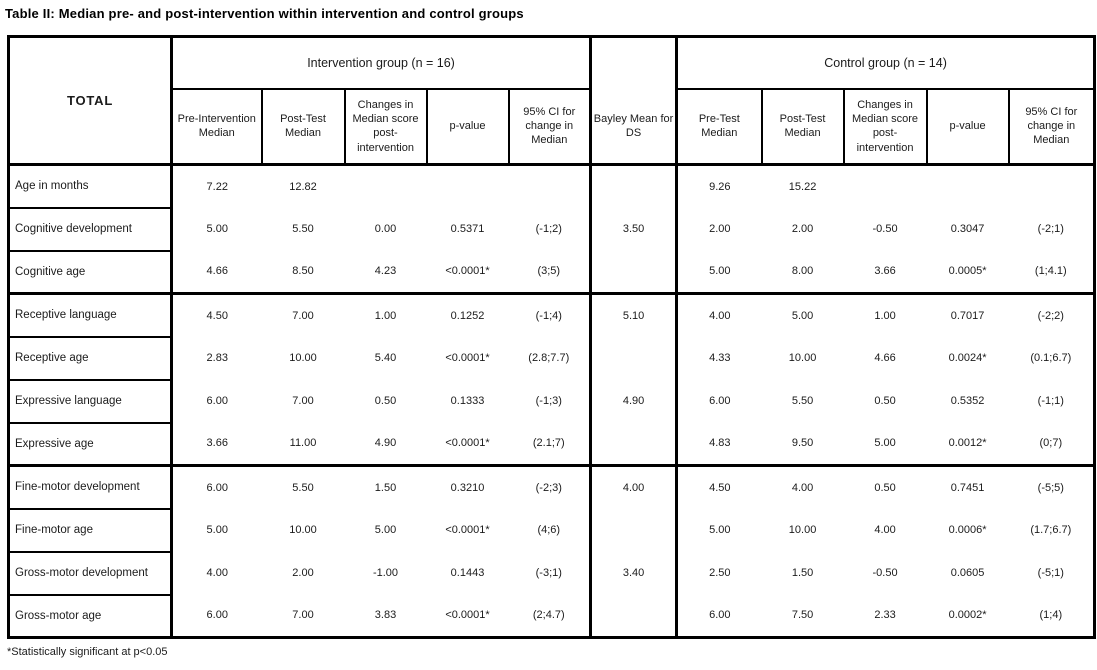  What do you see at coordinates (467, 573) in the screenshot?
I see `intervention-value-cell: 0.1443` at bounding box center [467, 573].